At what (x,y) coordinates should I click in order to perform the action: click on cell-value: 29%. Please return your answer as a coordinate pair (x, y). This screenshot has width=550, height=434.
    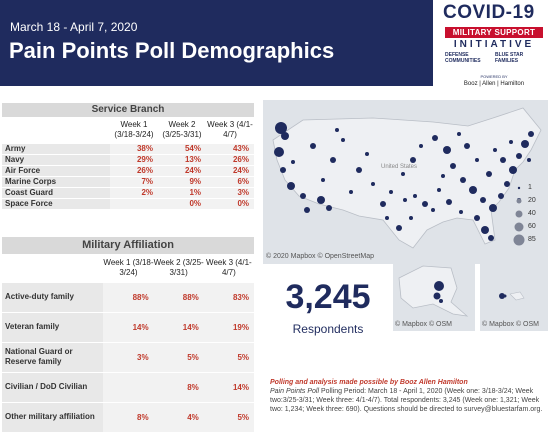
    Looking at the image, I should click on (134, 160).